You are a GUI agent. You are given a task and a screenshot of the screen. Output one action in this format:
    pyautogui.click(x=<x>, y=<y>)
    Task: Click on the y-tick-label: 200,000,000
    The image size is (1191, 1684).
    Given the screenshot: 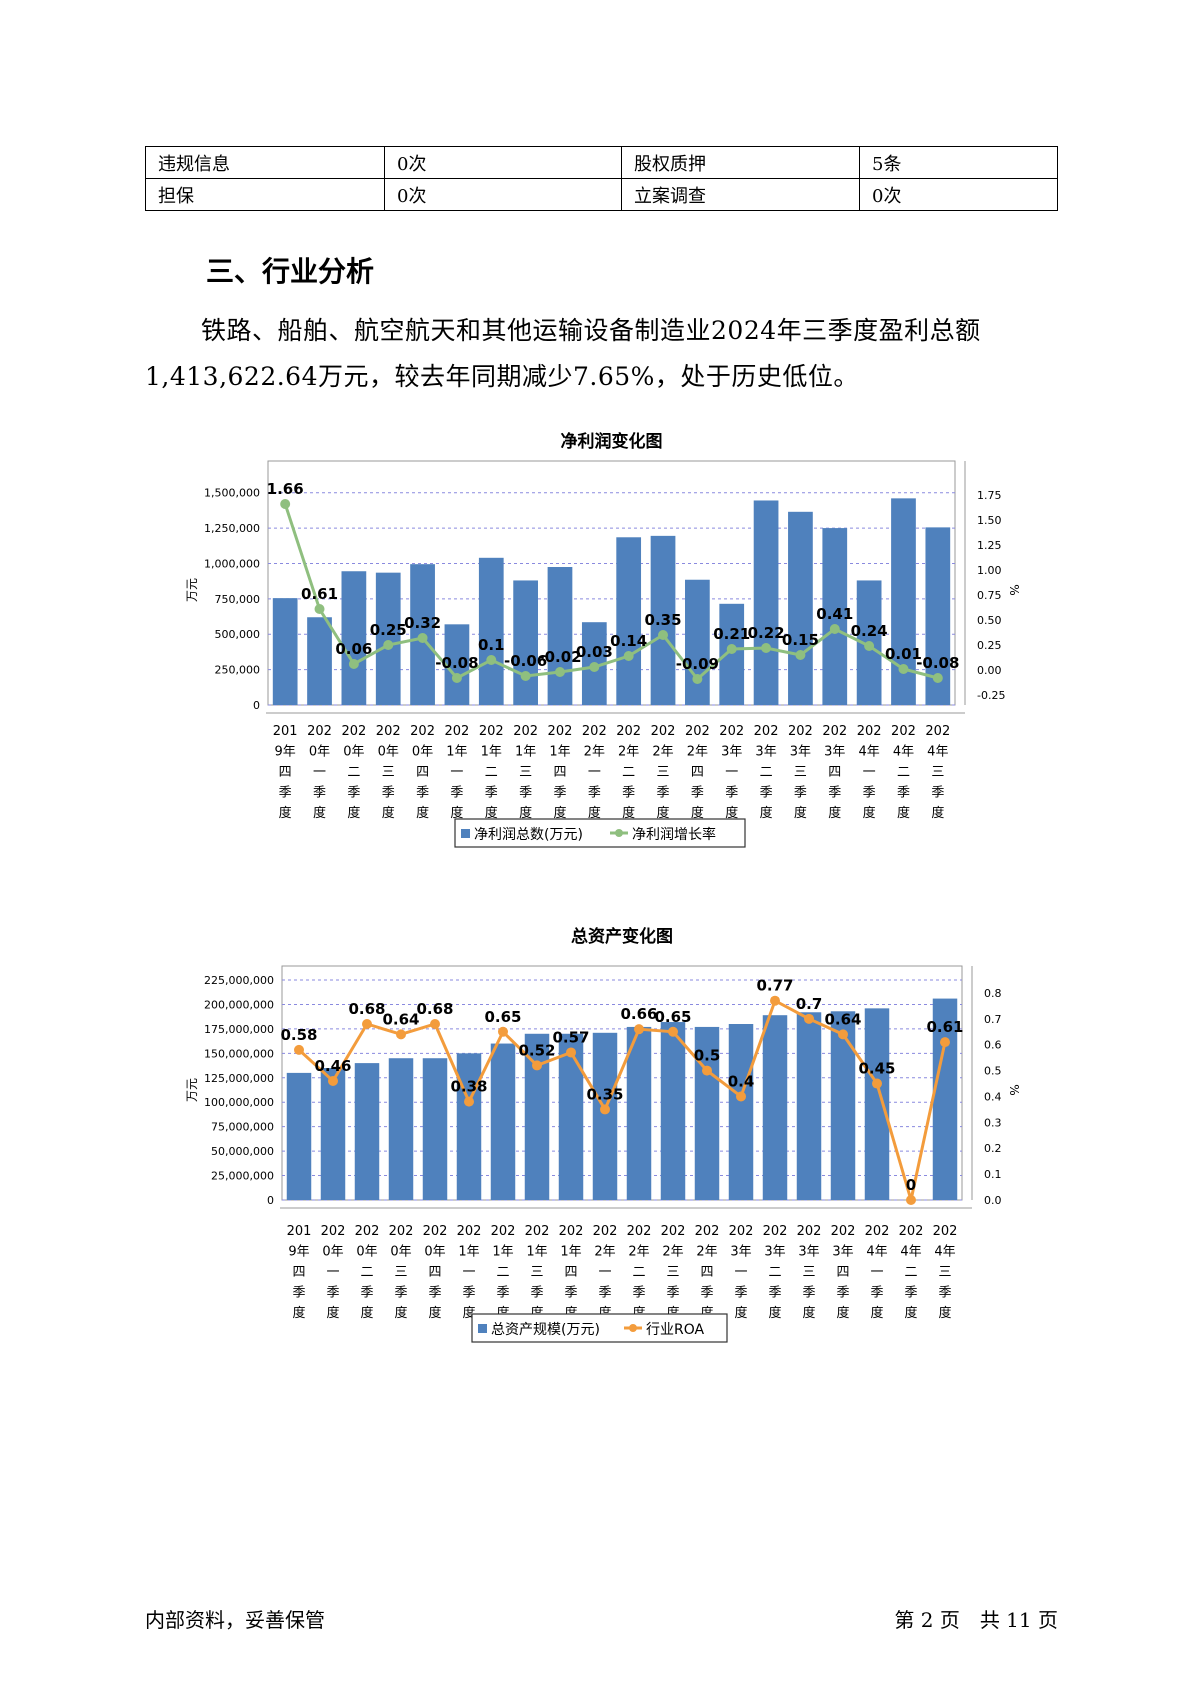 What is the action you would take?
    pyautogui.click(x=239, y=1004)
    